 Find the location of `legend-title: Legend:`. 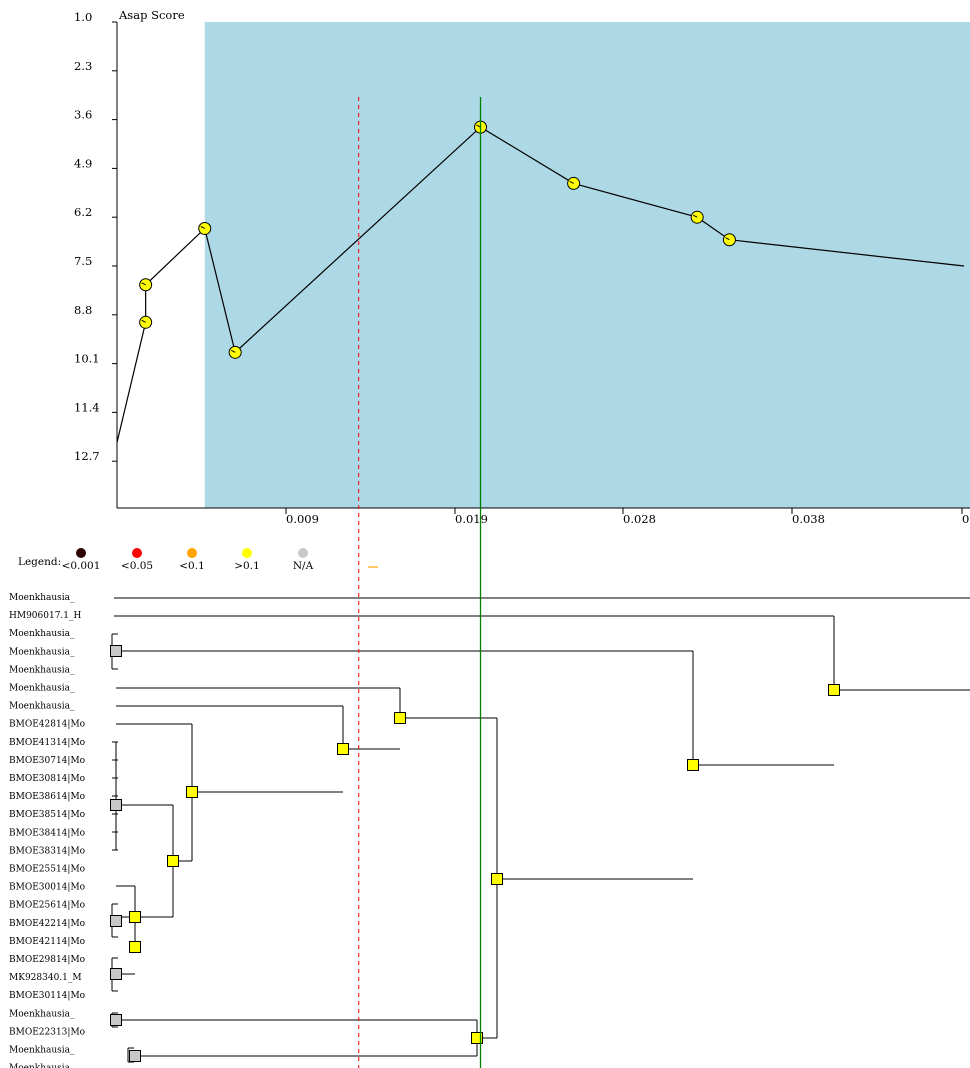

legend-title: Legend: is located at coordinates (39, 562).